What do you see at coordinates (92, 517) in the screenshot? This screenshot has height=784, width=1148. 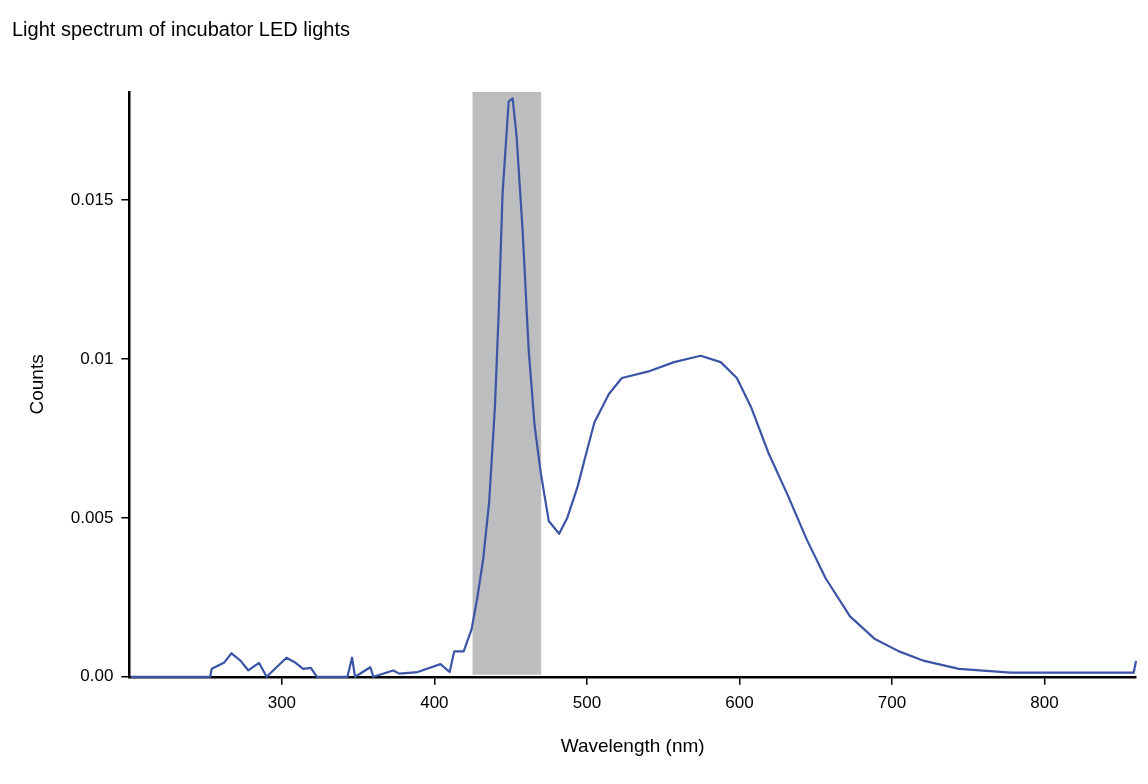 I see `y-tick-label: 0.005` at bounding box center [92, 517].